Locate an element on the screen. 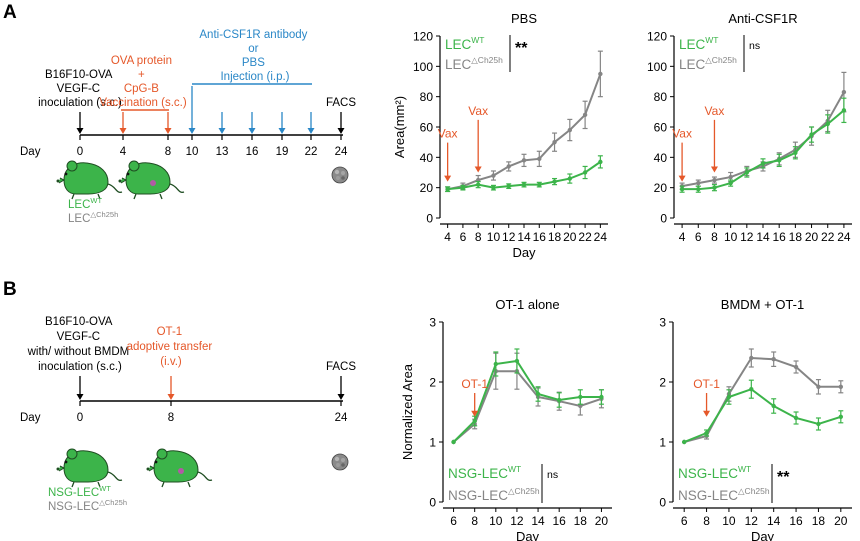 The image size is (860, 541). legend-ko: NSG-LEC△Ch25h is located at coordinates (724, 494).